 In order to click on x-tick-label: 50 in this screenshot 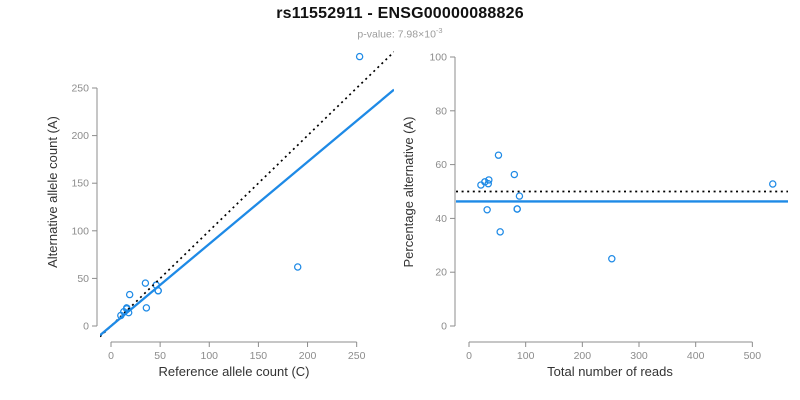, I will do `click(160, 356)`.